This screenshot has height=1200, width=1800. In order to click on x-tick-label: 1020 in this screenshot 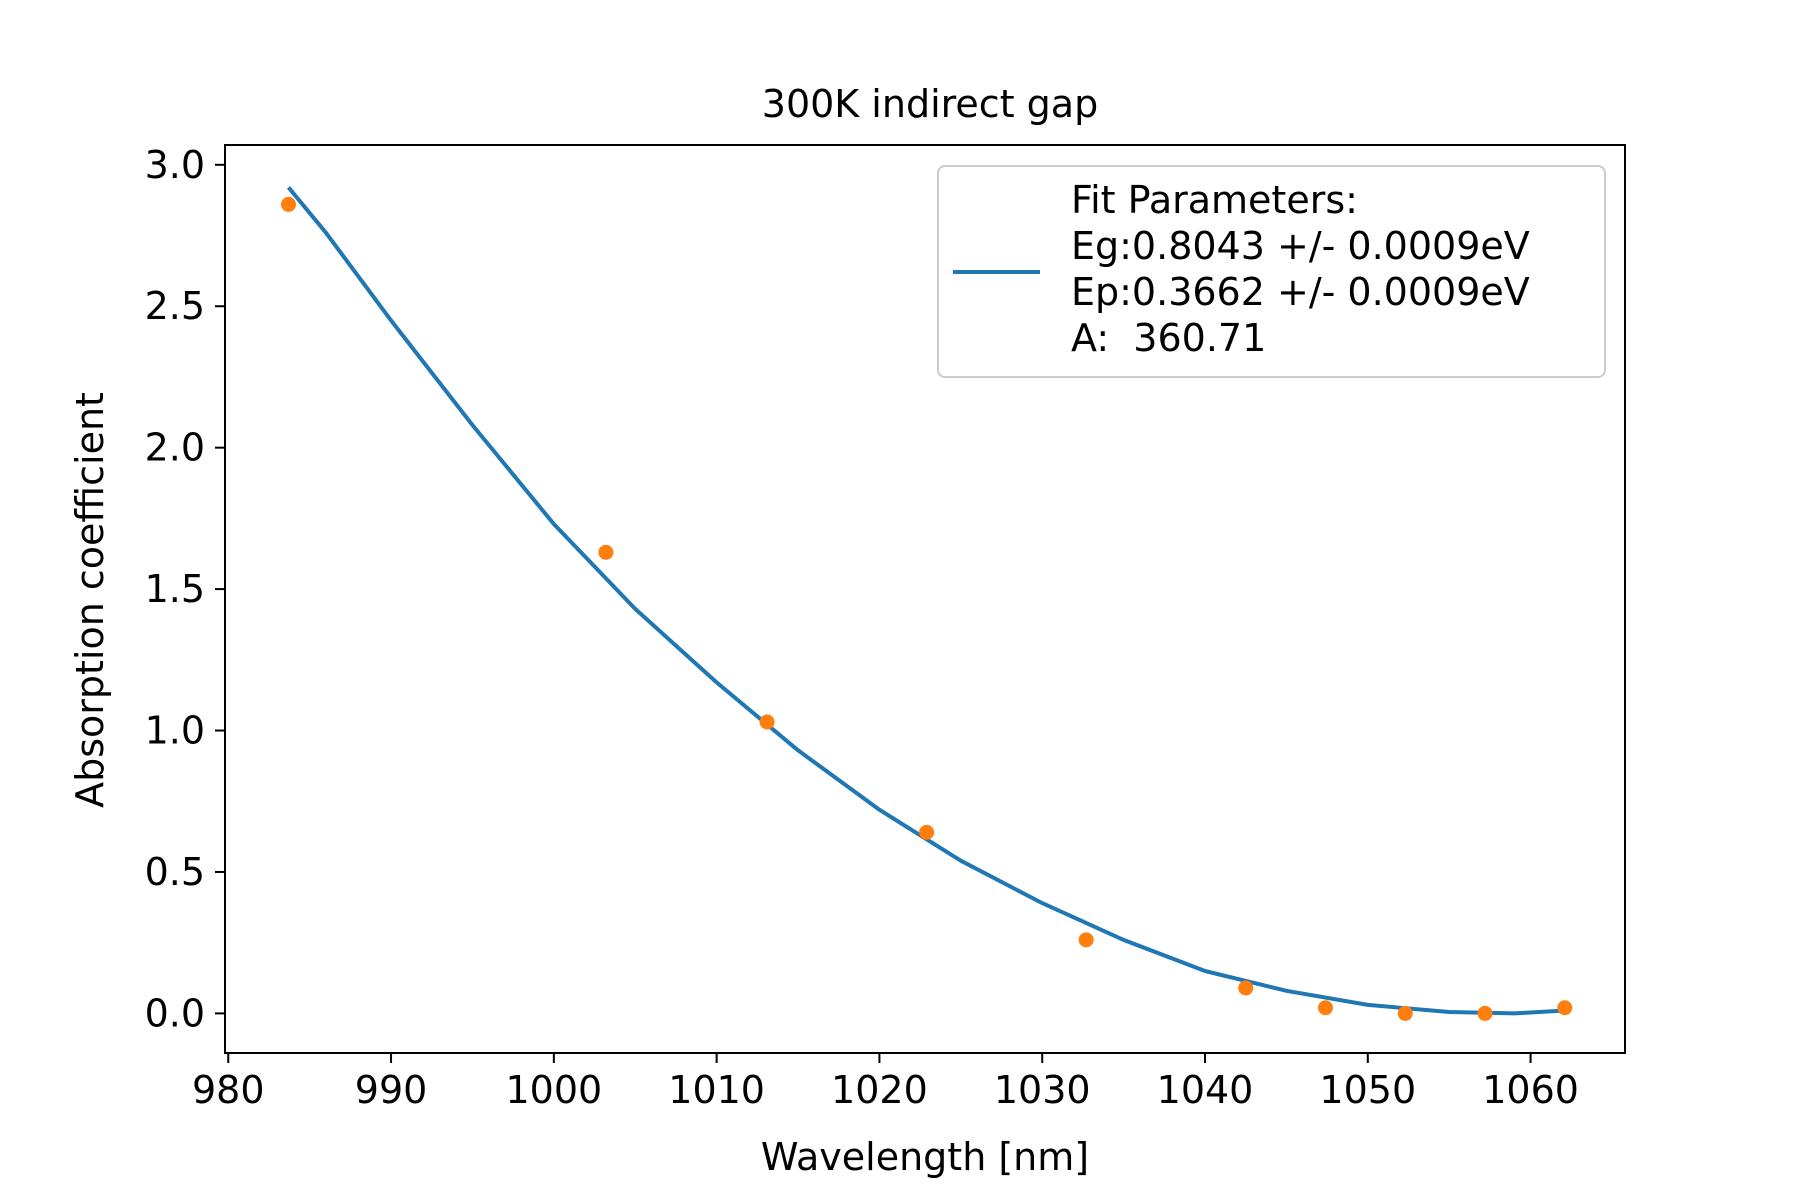, I will do `click(879, 1090)`.